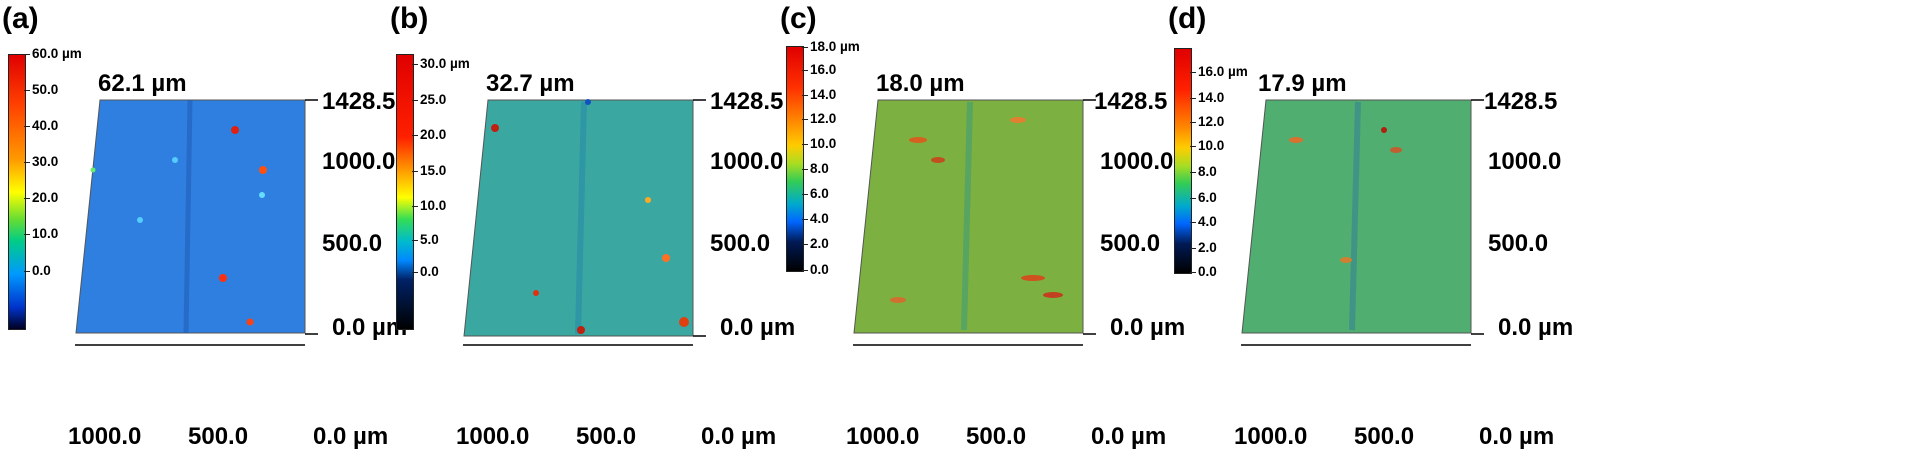 The image size is (1905, 456). I want to click on colorbar-tick: 16.0 µm, so click(1219, 71).